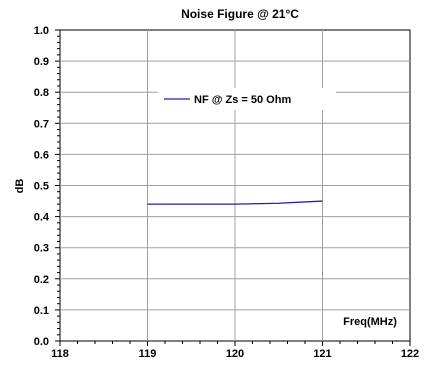  I want to click on x-axis-title: Freq(MHz), so click(370, 322).